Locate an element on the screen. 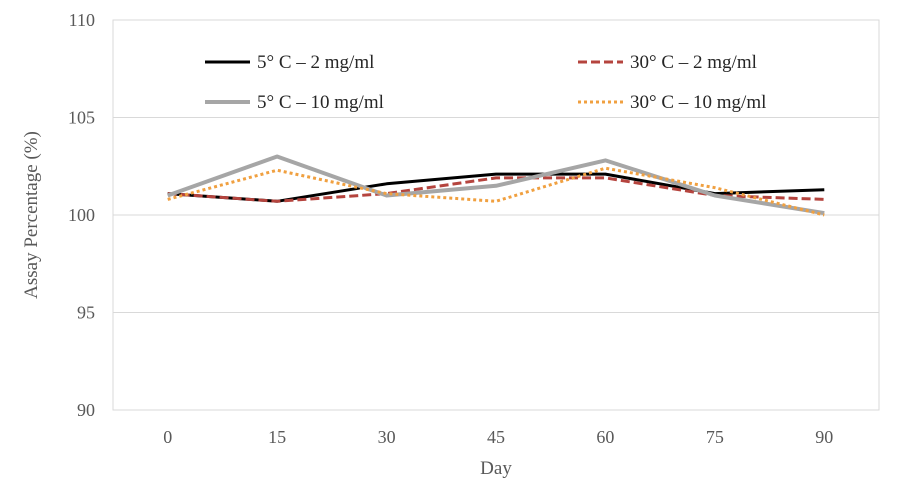 The height and width of the screenshot is (489, 899). legend-label: 5° C – 10 mg/ml is located at coordinates (320, 102).